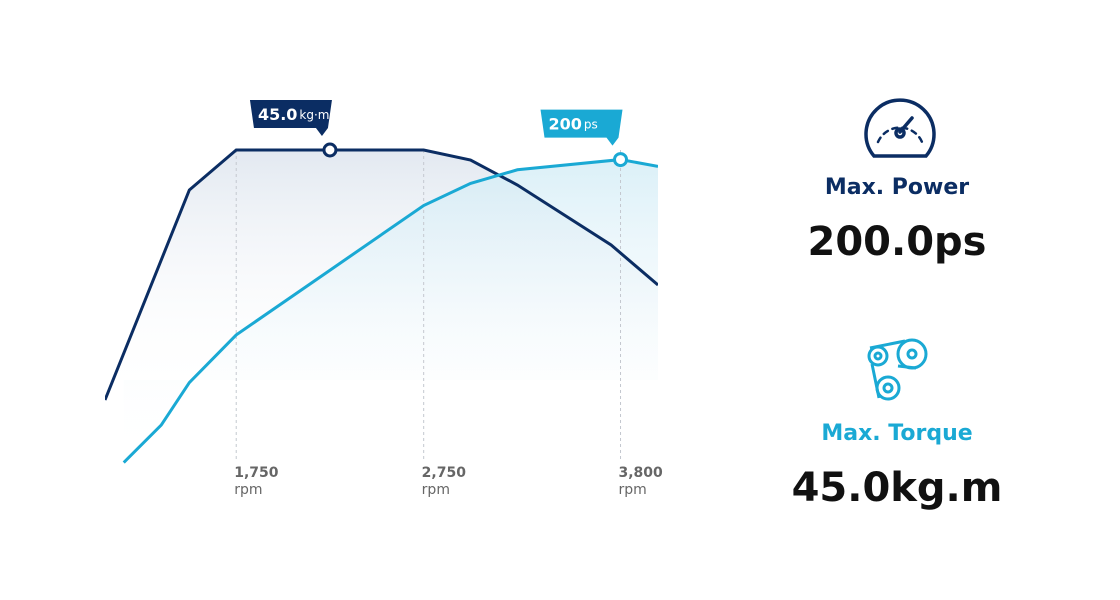  What do you see at coordinates (897, 242) in the screenshot?
I see `power-summary: 200.0ps` at bounding box center [897, 242].